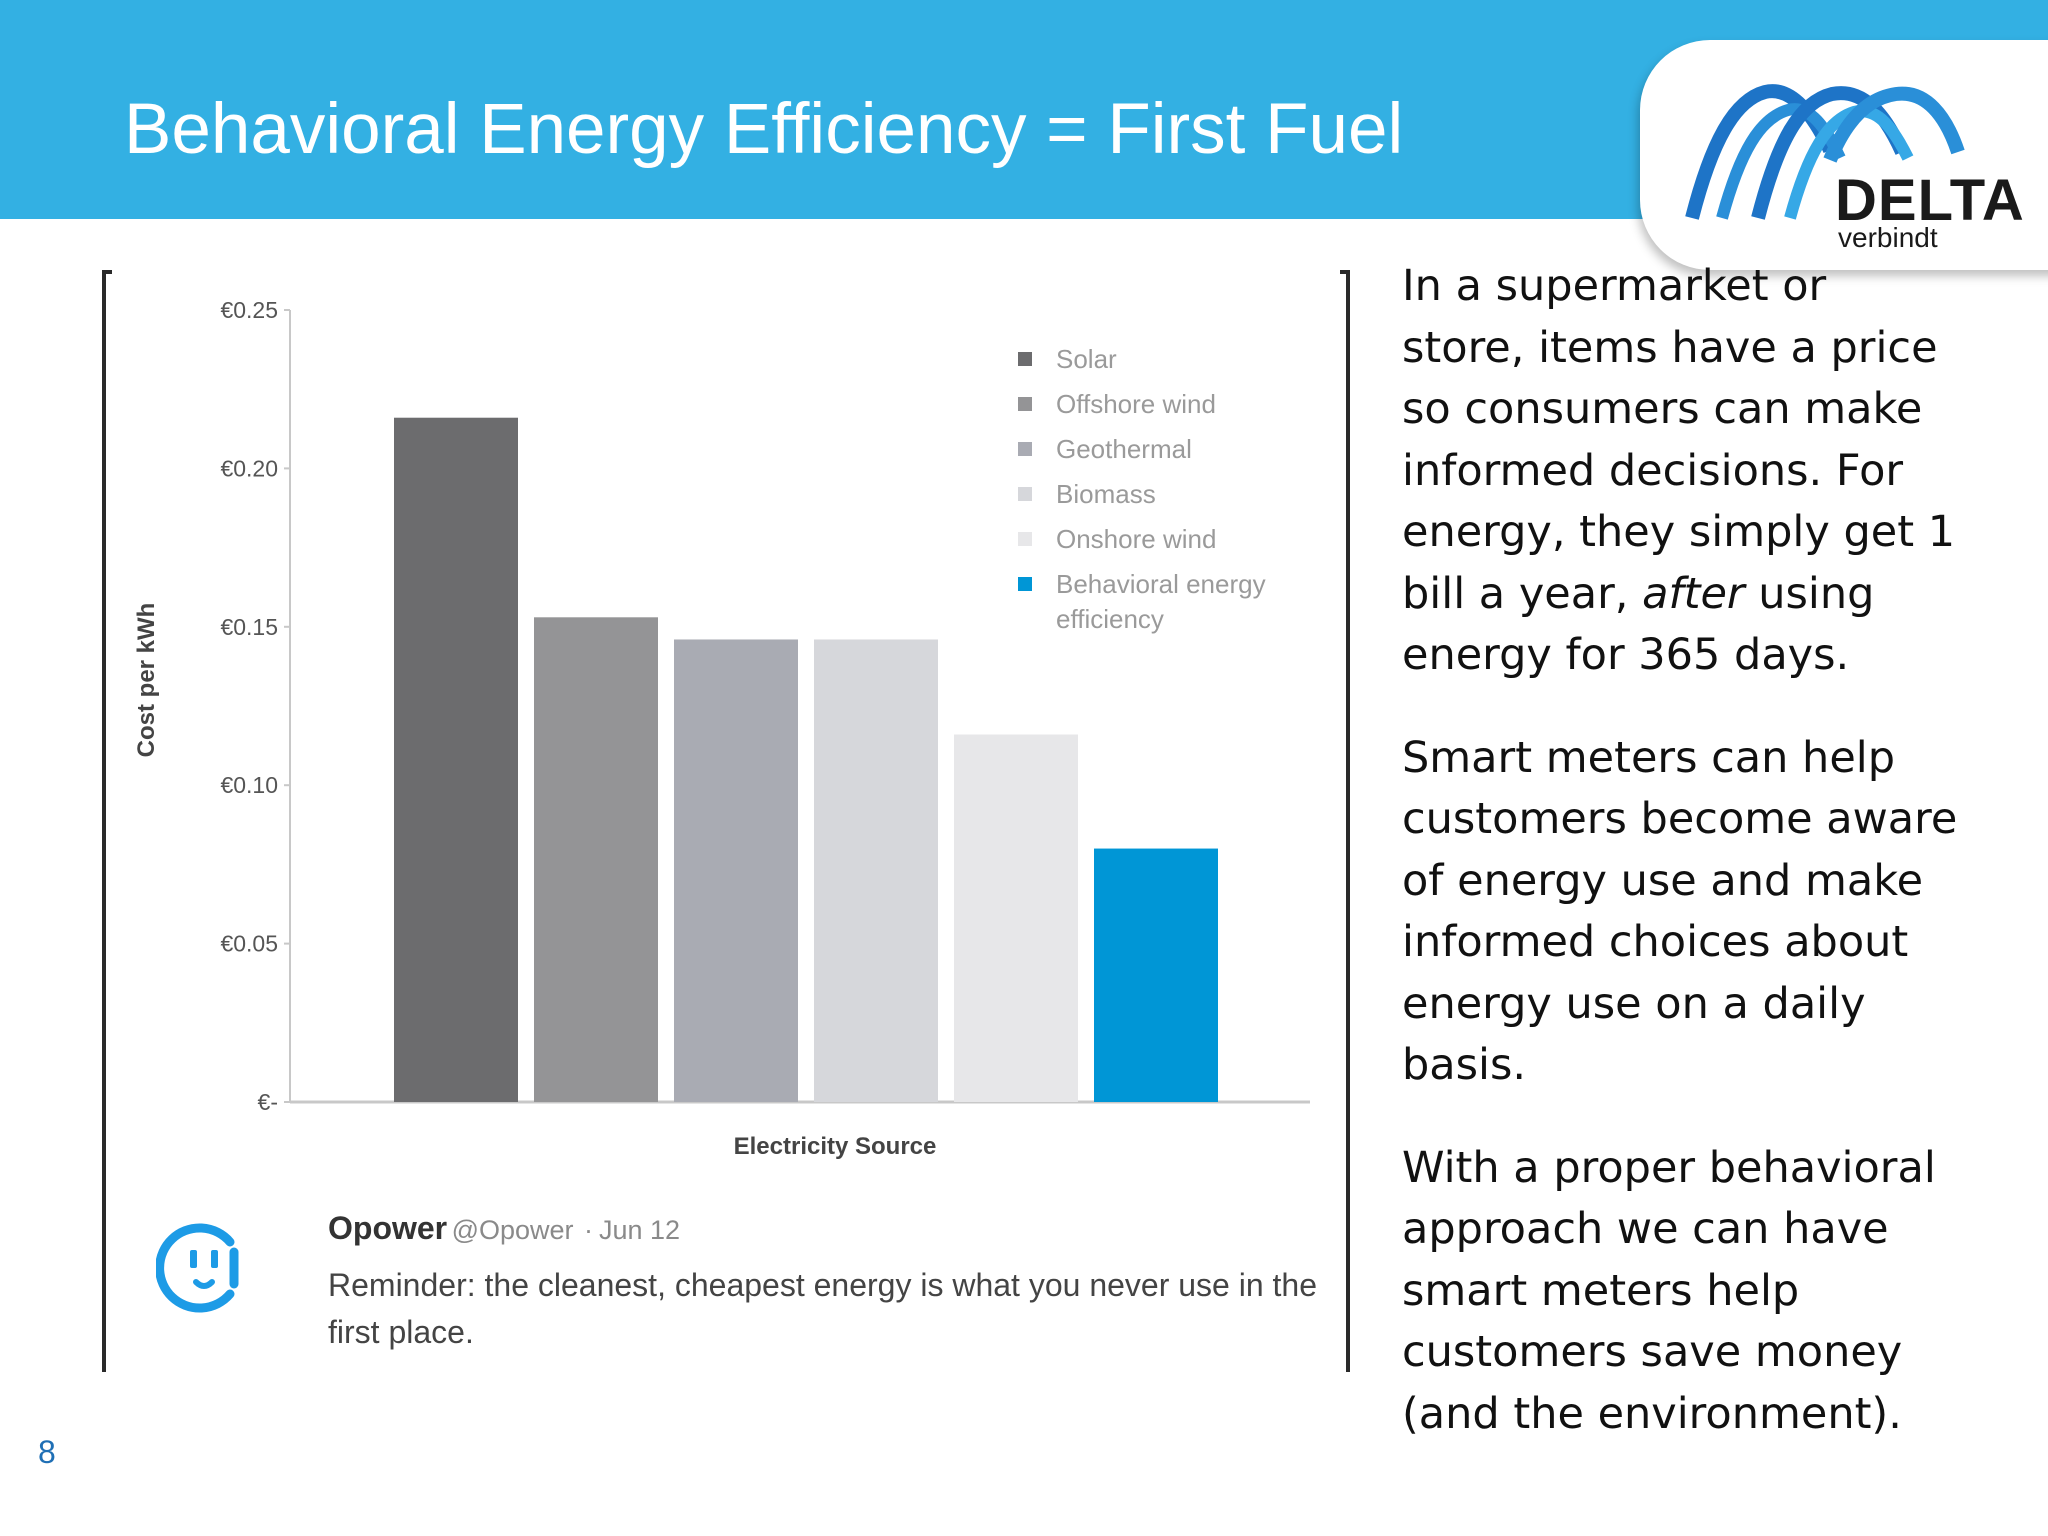  Describe the element at coordinates (249, 627) in the screenshot. I see `y-tick-label: €0.15` at that location.